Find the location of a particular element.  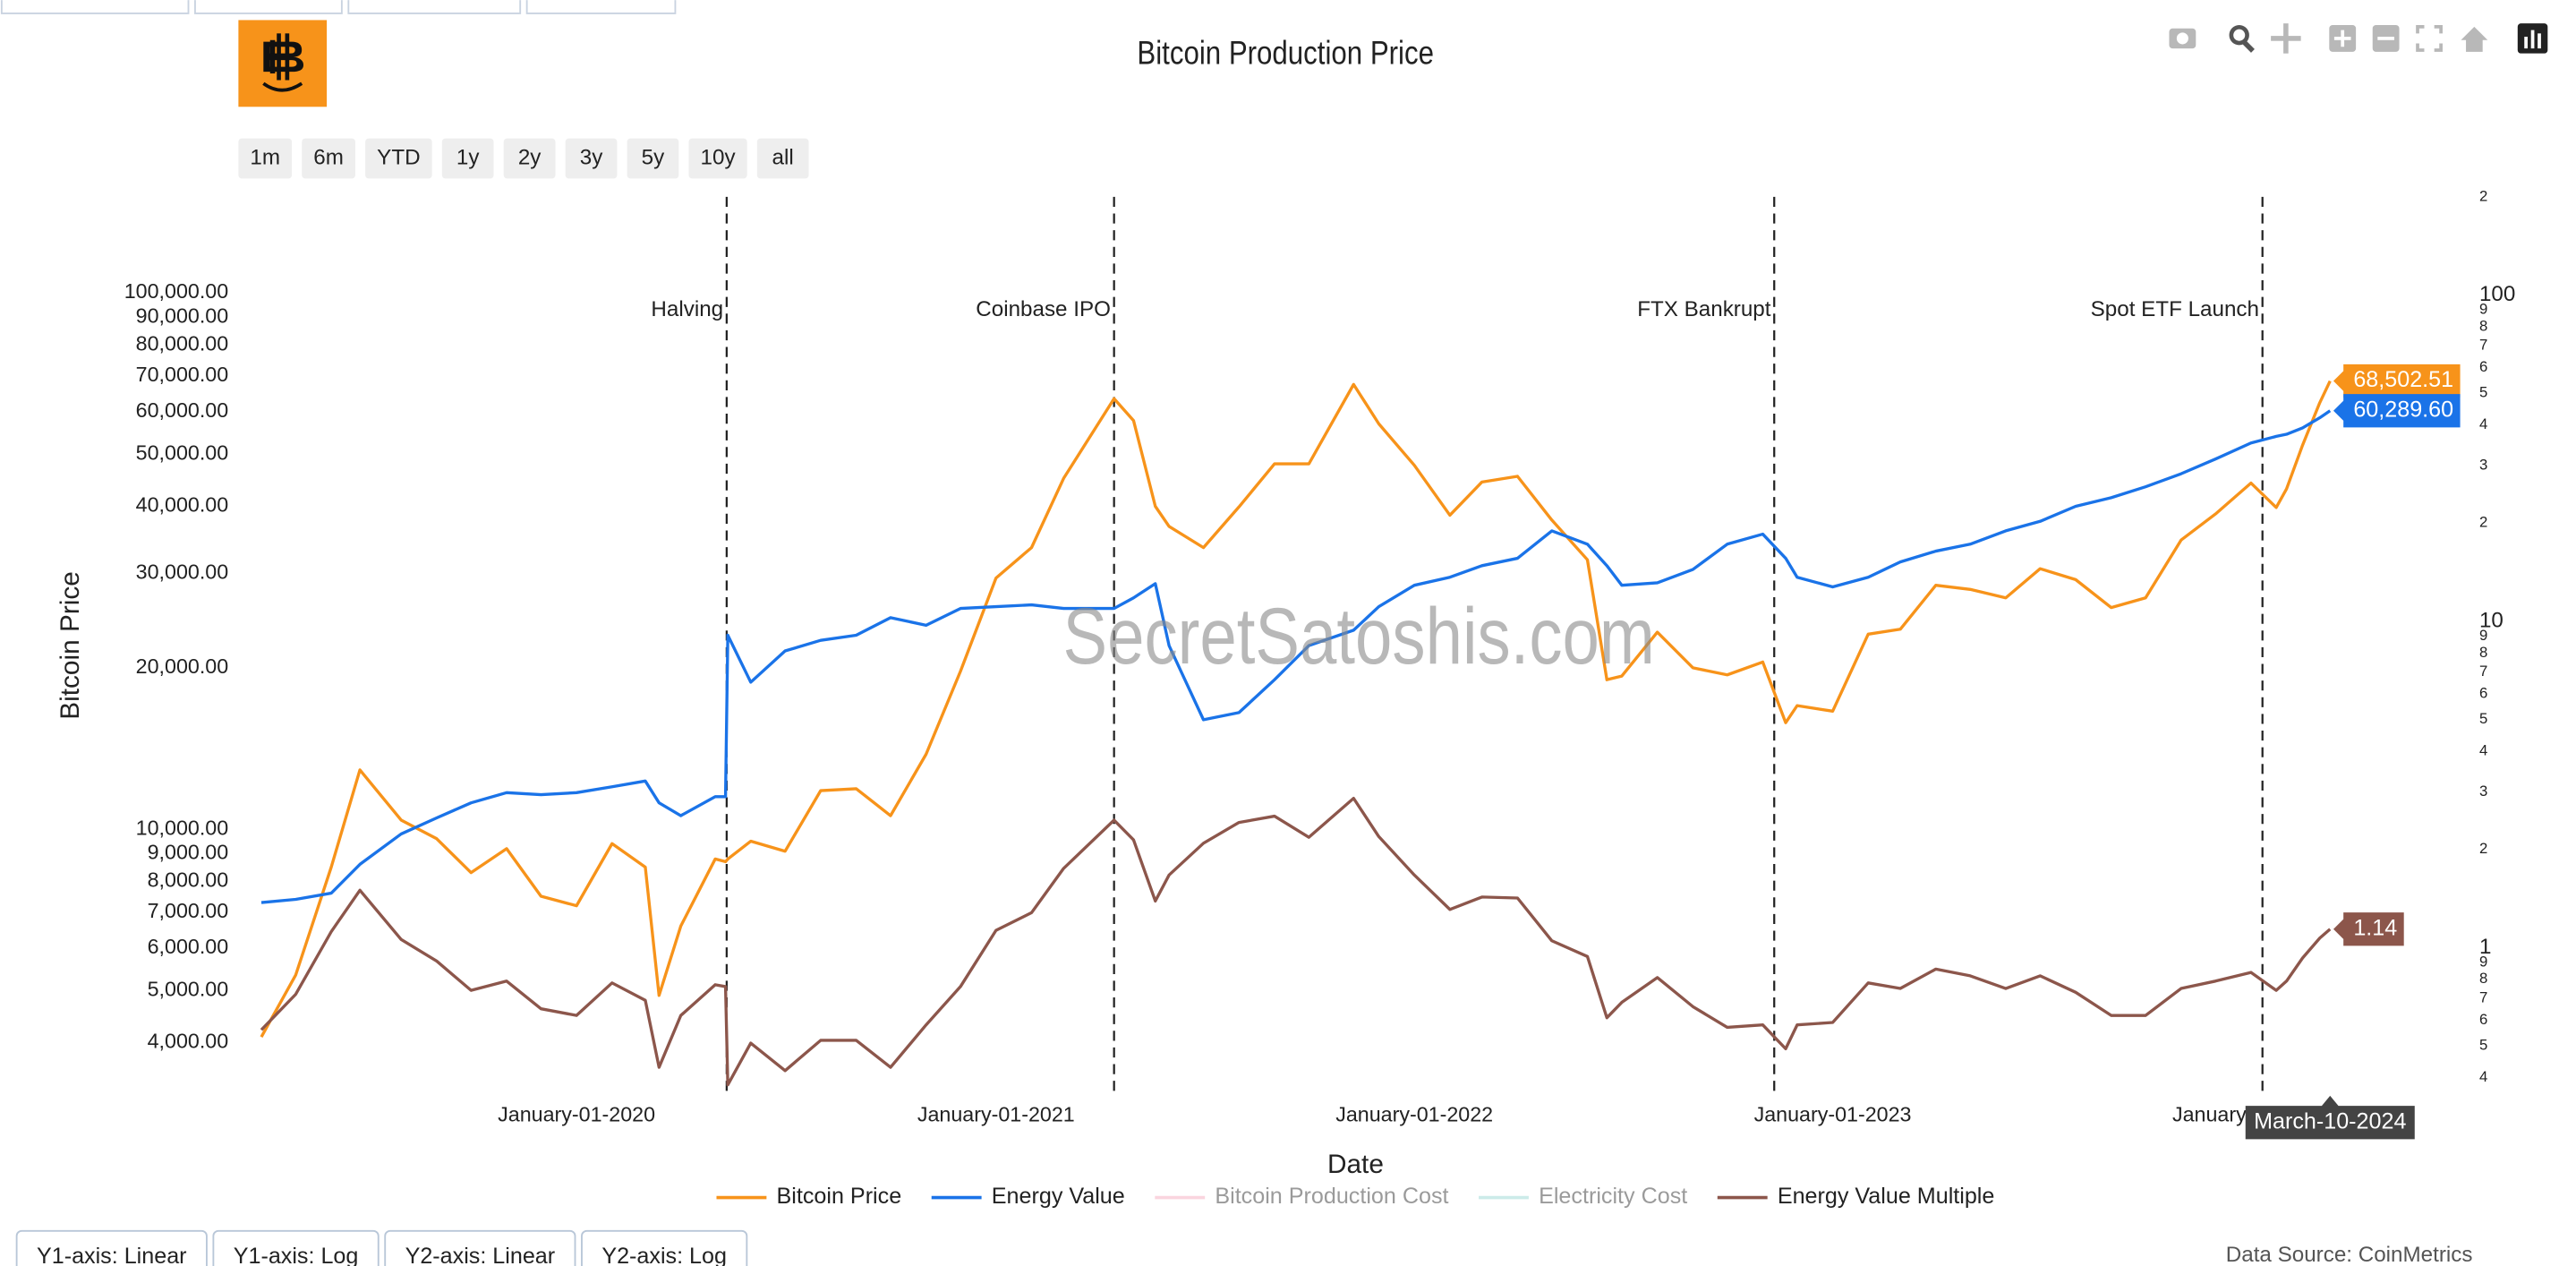

range-button: 5y is located at coordinates (653, 158).